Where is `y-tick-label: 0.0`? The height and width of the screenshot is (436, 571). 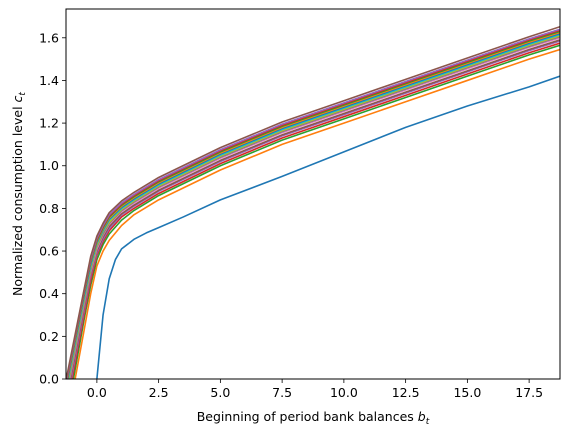 y-tick-label: 0.0 is located at coordinates (49, 379).